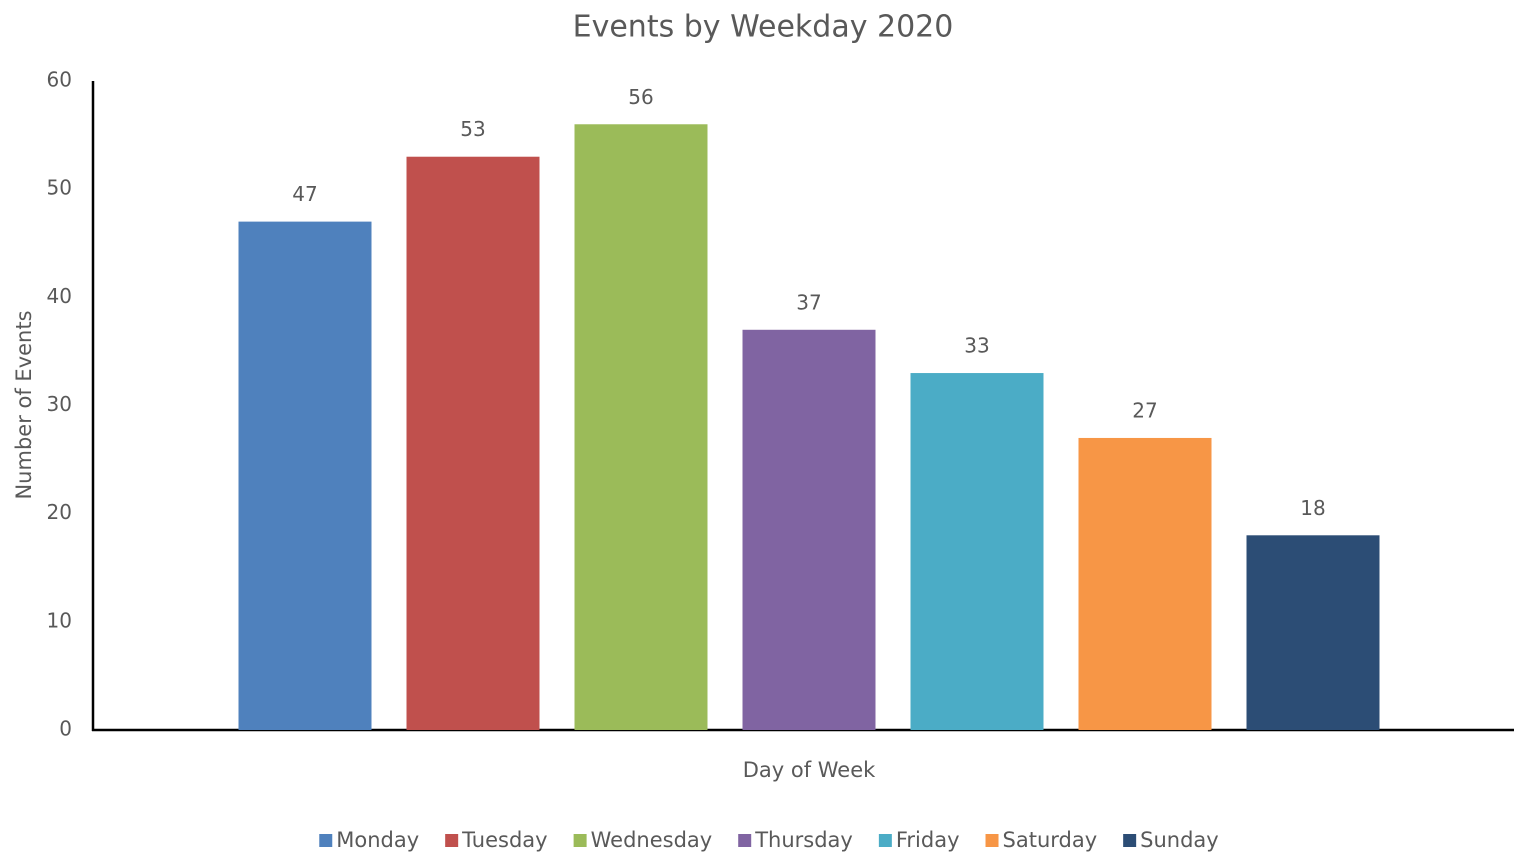 This screenshot has width=1514, height=854. I want to click on data-label: 33, so click(976, 346).